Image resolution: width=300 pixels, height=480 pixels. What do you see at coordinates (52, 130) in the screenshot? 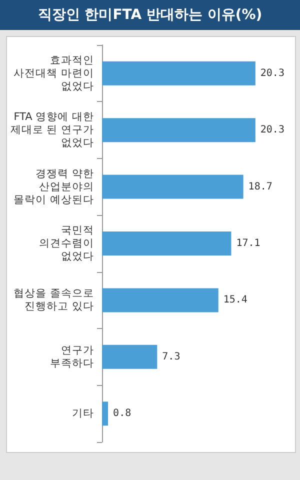
I see `y-tick-label: FTA 영향에 대한 제대로 된 연구가 없었다` at bounding box center [52, 130].